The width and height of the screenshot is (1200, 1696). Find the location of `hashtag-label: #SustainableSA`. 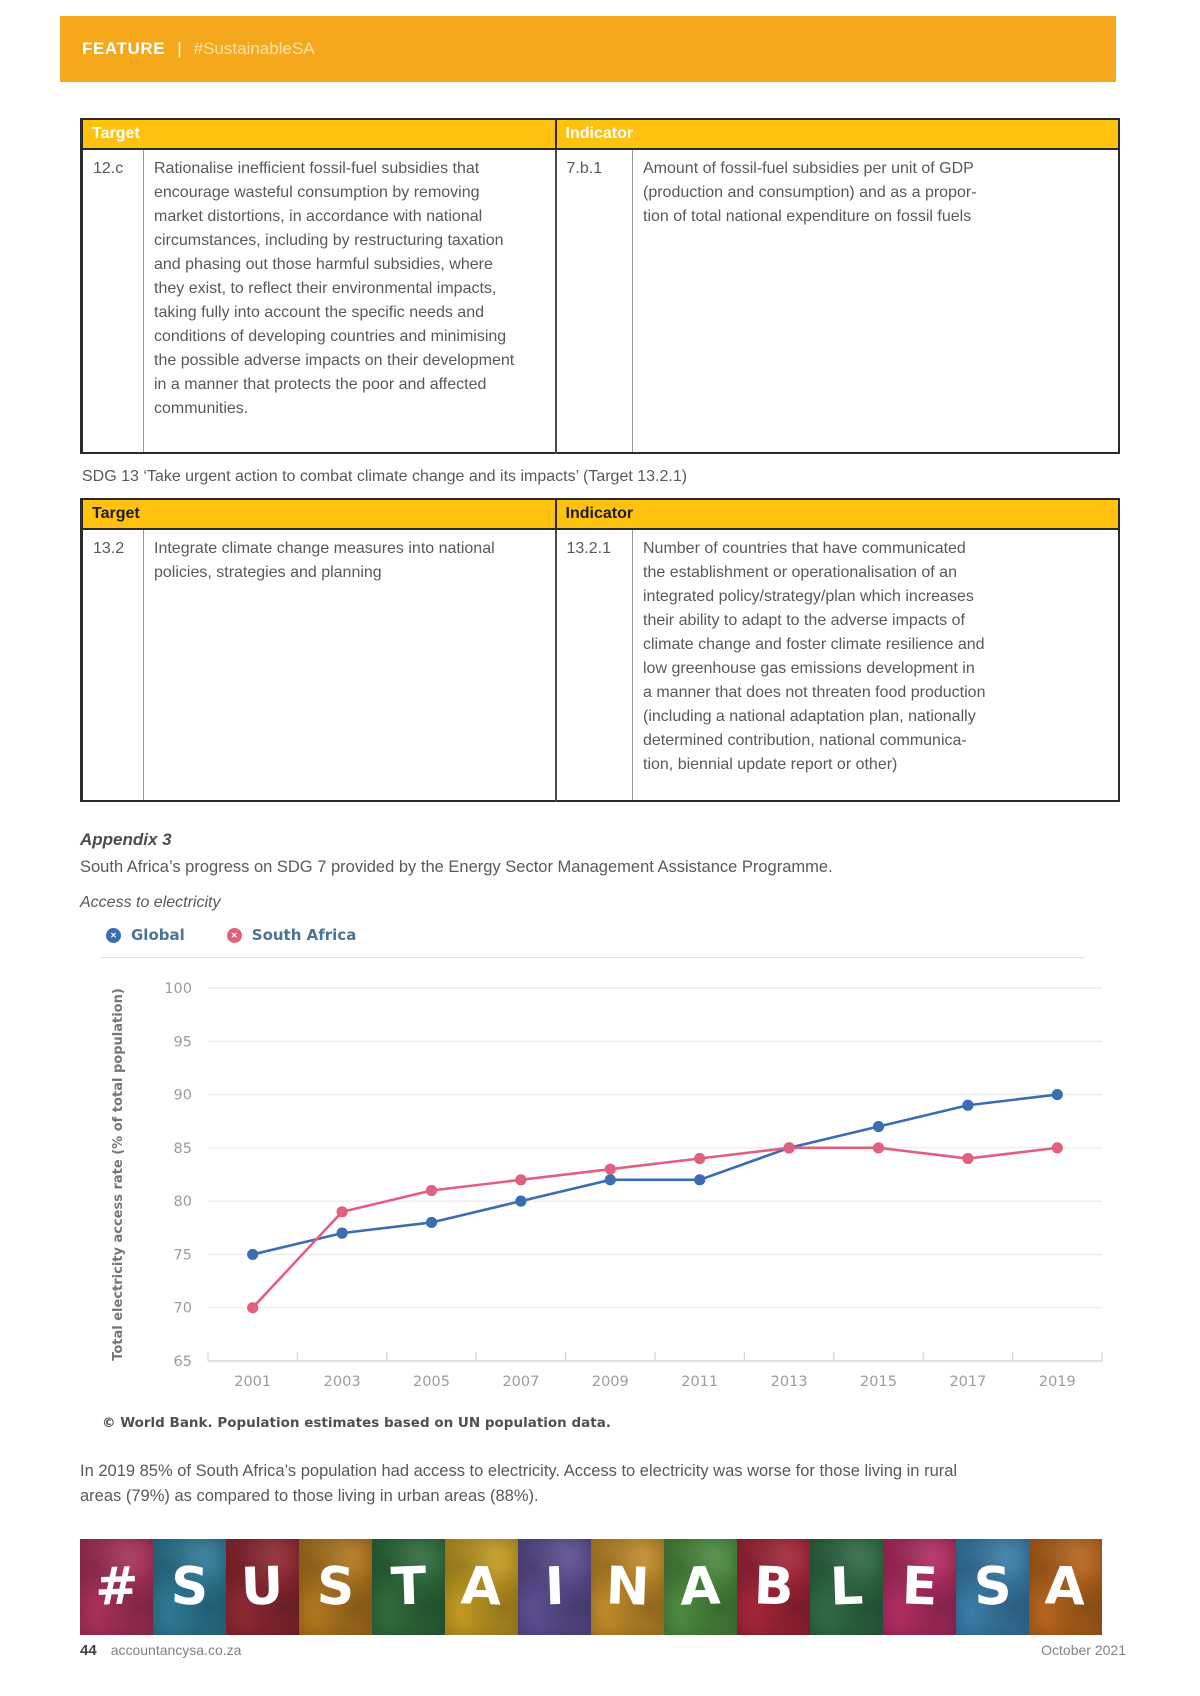

hashtag-label: #SustainableSA is located at coordinates (254, 48).